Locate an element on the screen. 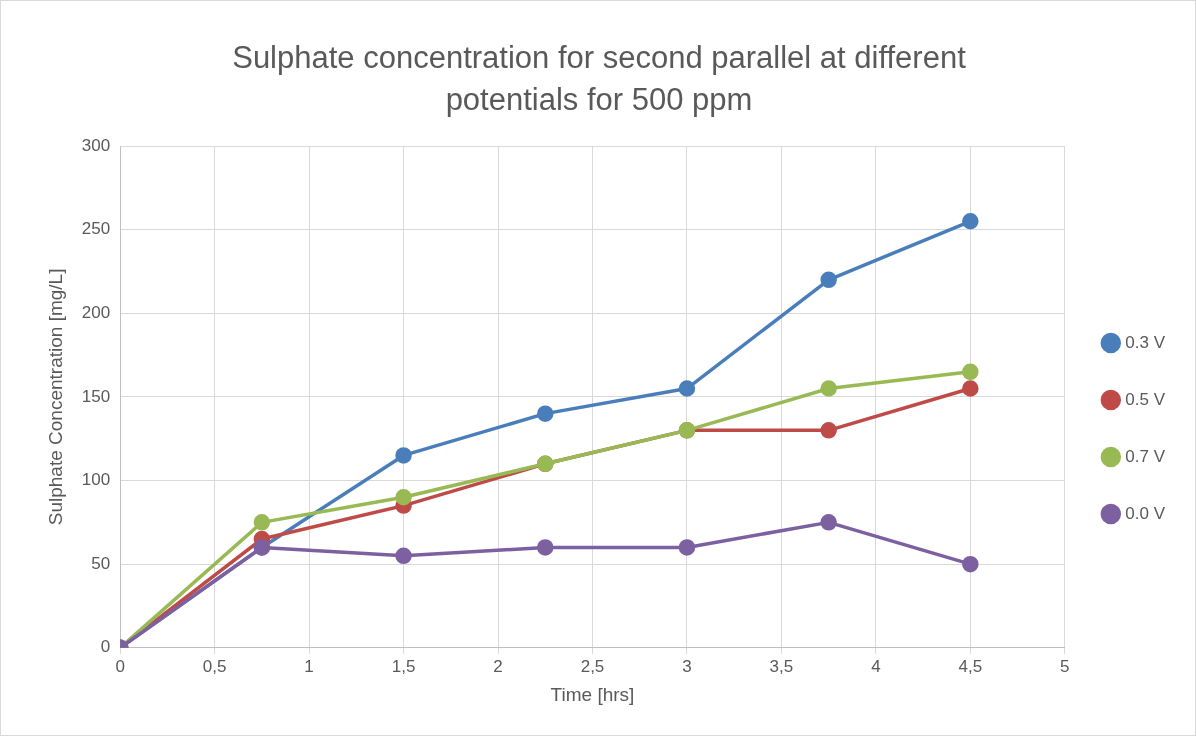 This screenshot has height=736, width=1196. y-tick-label: 250 is located at coordinates (96, 229).